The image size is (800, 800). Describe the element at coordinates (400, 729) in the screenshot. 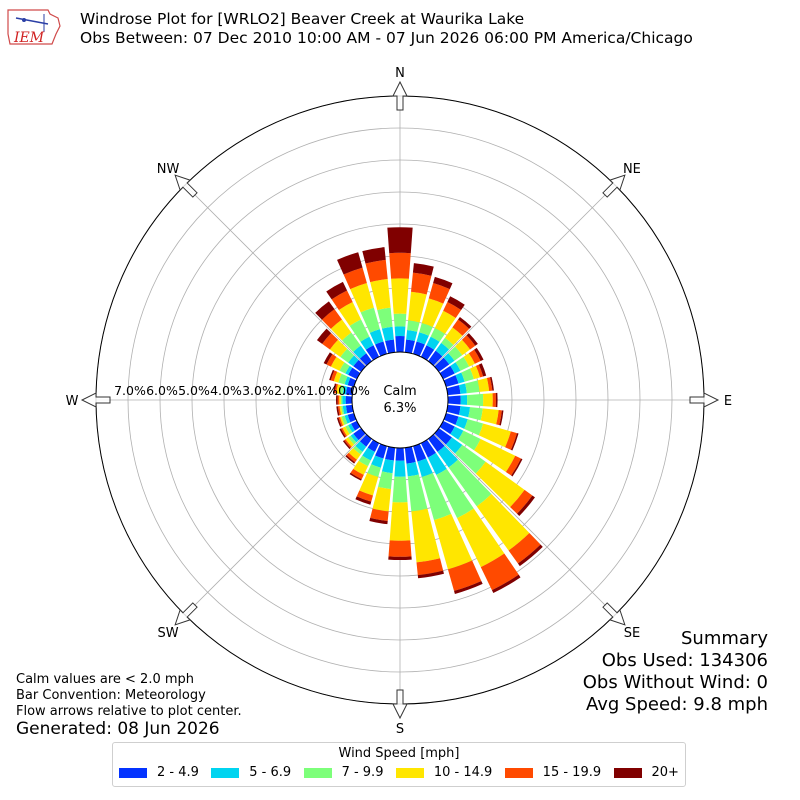

I see `direction-label: S` at that location.